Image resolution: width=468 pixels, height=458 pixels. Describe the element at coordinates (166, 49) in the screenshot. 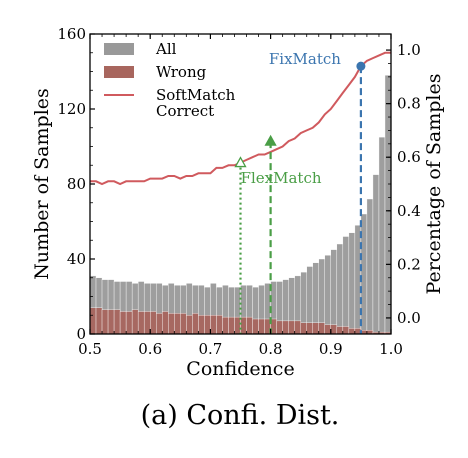

I see `legend-all-label: All` at that location.